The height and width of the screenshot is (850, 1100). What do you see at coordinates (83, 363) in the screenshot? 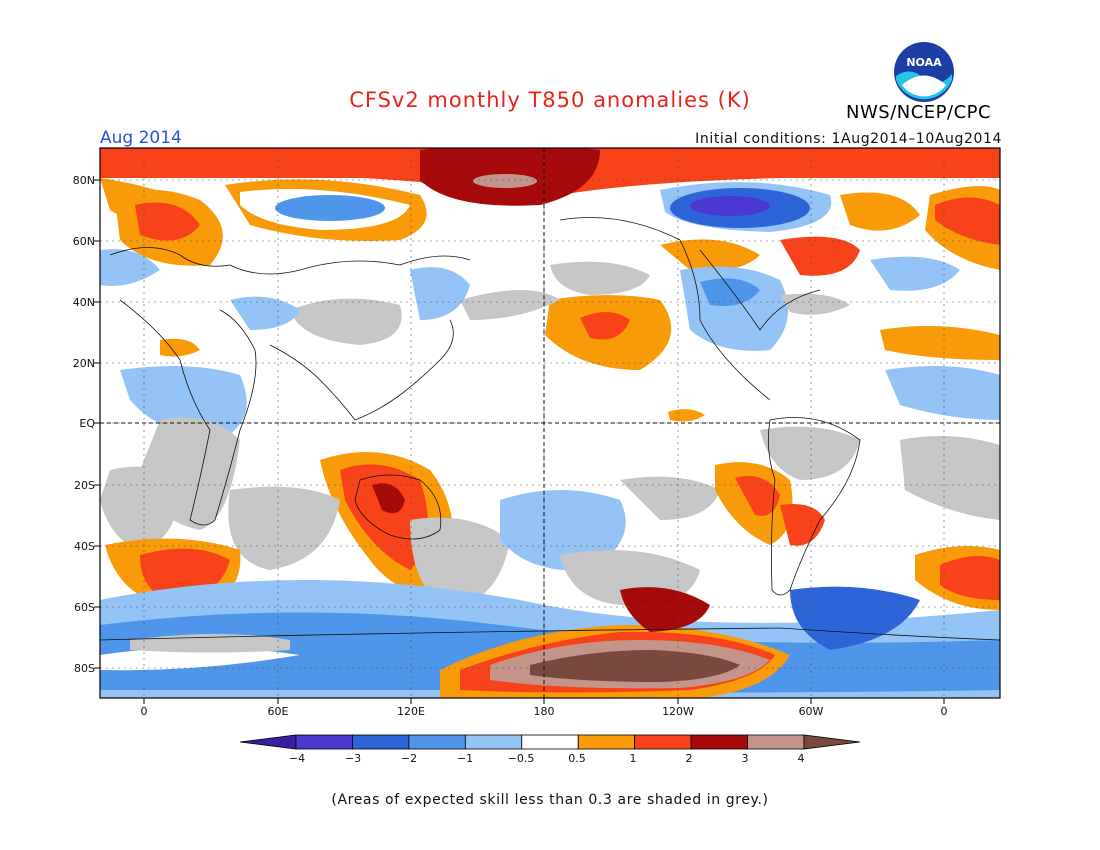
I see `lat-label-20n: 20N` at bounding box center [83, 363].